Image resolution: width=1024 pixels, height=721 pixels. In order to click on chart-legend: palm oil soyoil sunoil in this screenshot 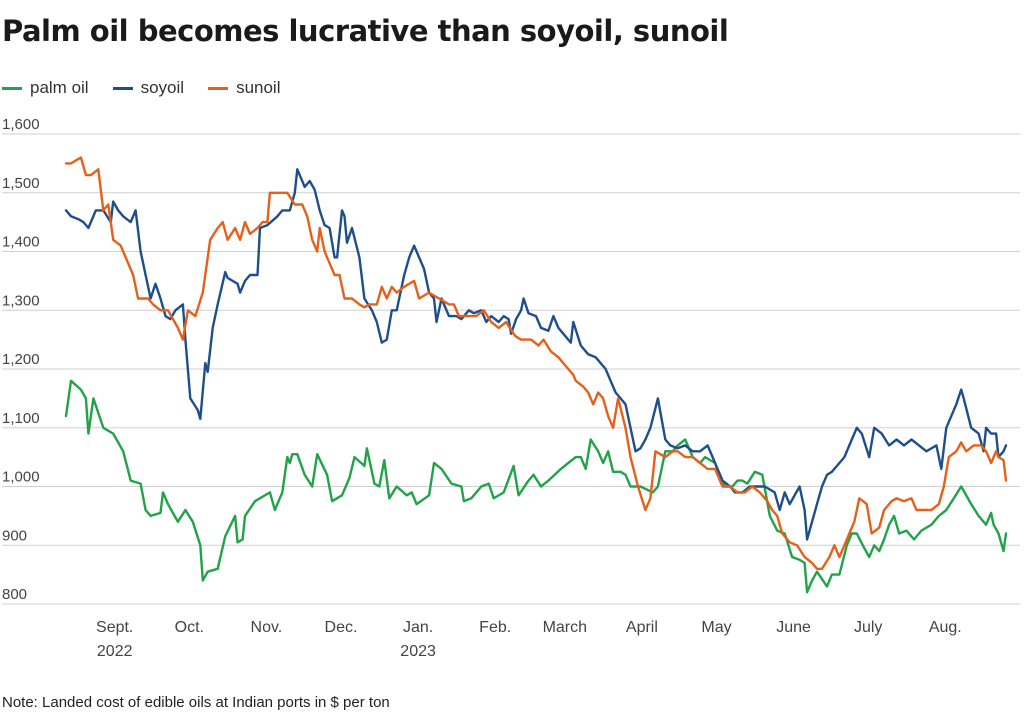, I will do `click(141, 88)`.